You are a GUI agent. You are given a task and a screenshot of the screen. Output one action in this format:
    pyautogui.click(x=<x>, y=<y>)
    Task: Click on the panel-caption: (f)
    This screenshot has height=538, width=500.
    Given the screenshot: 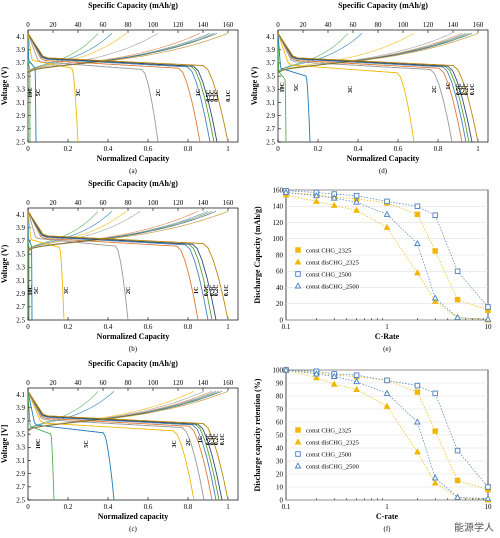 What is the action you would take?
    pyautogui.click(x=388, y=529)
    